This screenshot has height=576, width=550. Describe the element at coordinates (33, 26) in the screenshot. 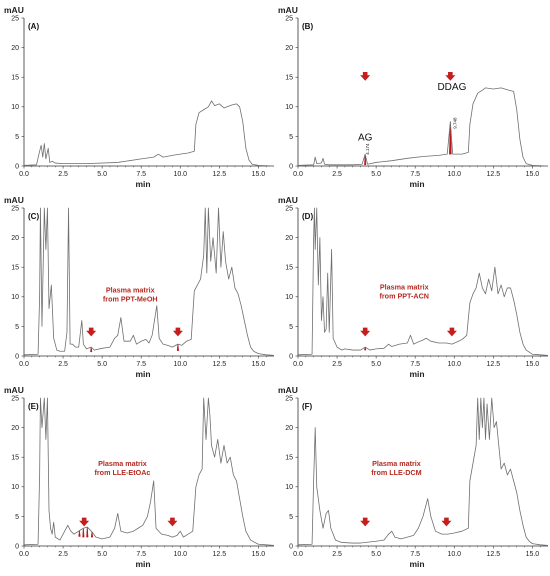

I see `panel-label: (A)` at that location.